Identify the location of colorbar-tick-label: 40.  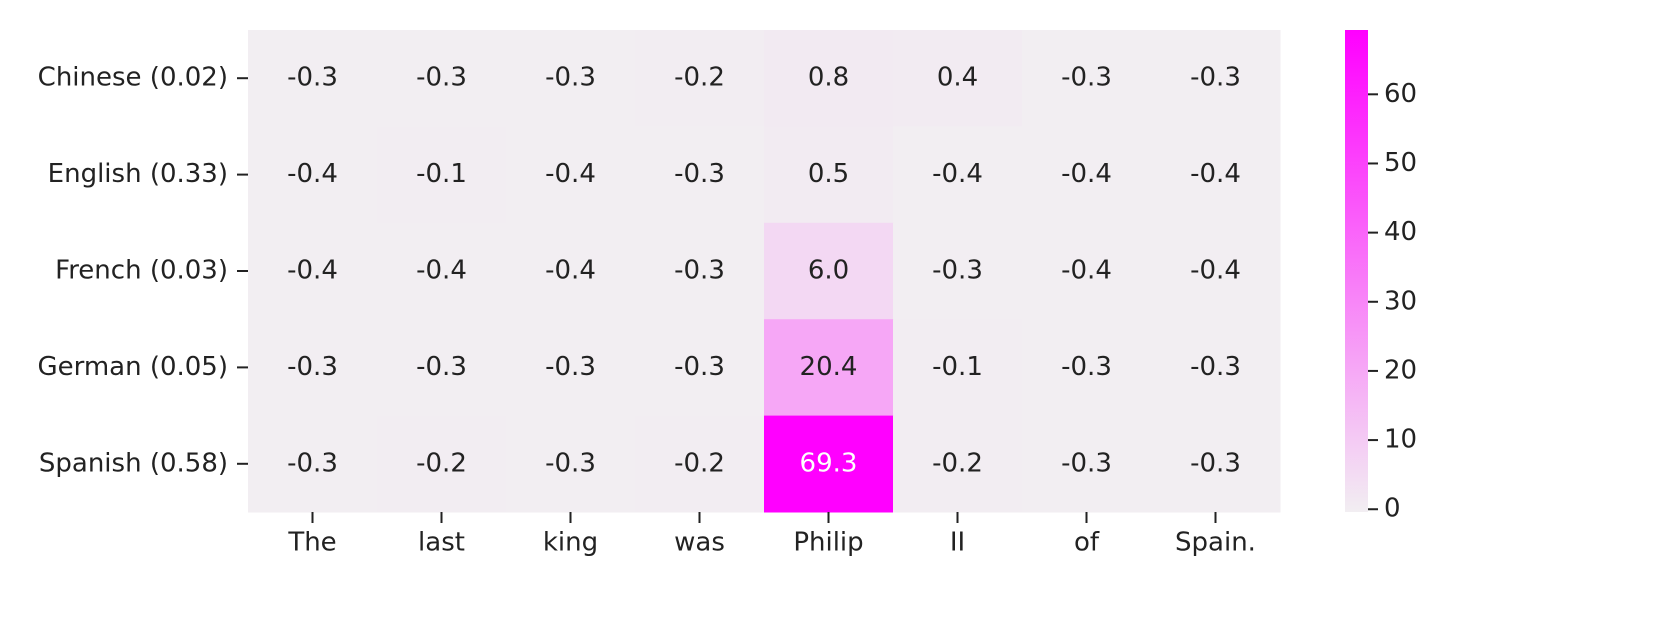
(1400, 232).